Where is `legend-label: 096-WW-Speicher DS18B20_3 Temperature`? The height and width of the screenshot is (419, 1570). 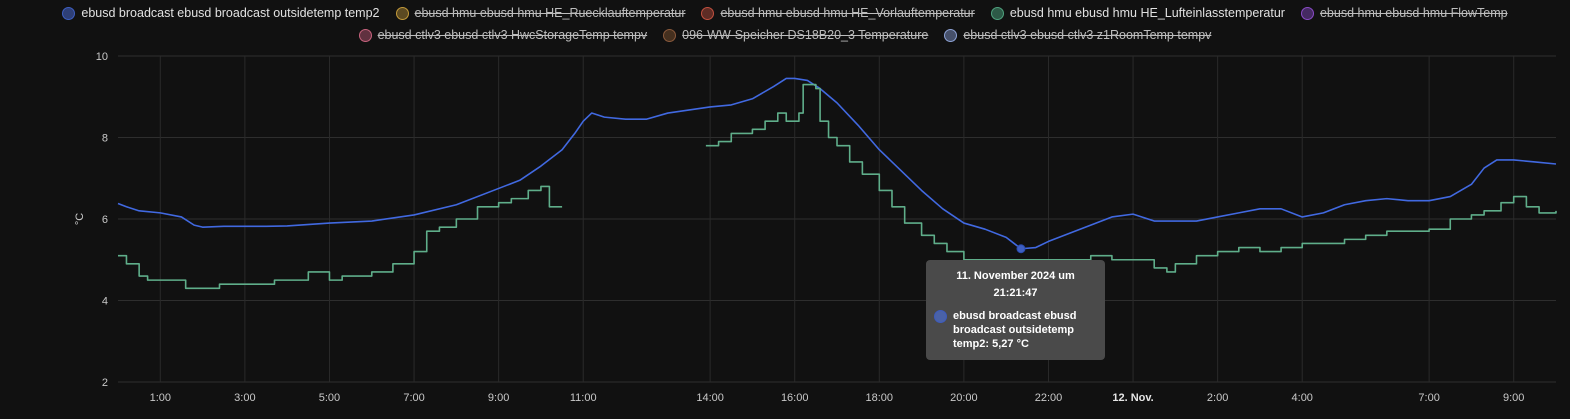 legend-label: 096-WW-Speicher DS18B20_3 Temperature is located at coordinates (805, 35).